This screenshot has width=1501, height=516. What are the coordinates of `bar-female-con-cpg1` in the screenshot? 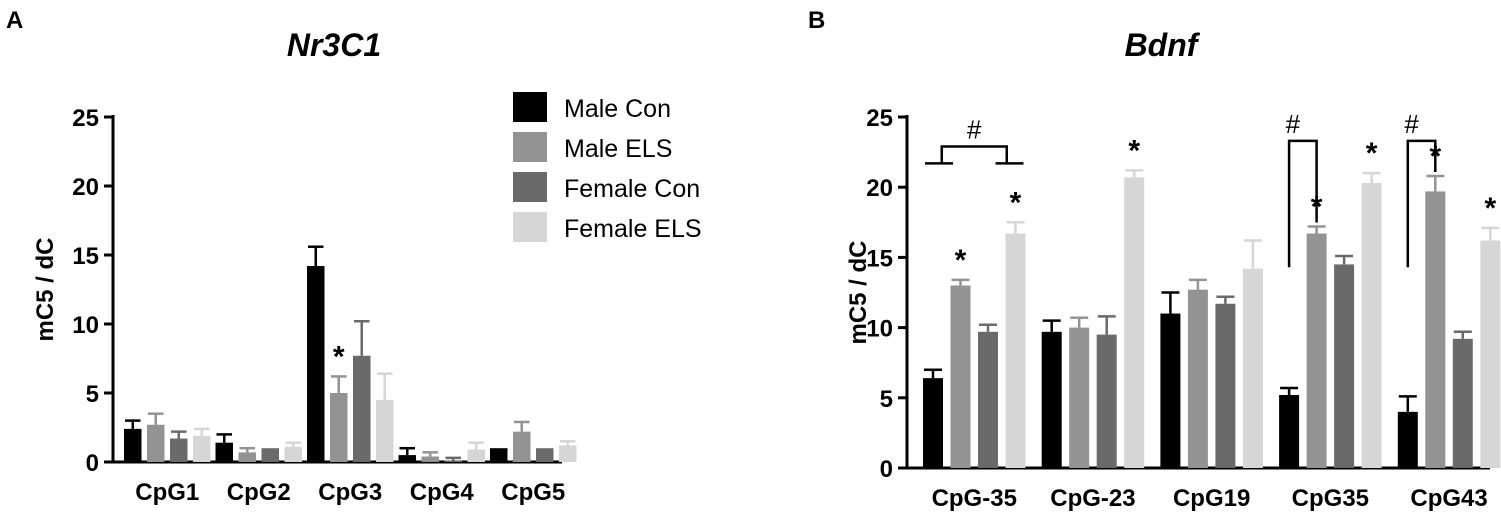 It's located at (179, 450).